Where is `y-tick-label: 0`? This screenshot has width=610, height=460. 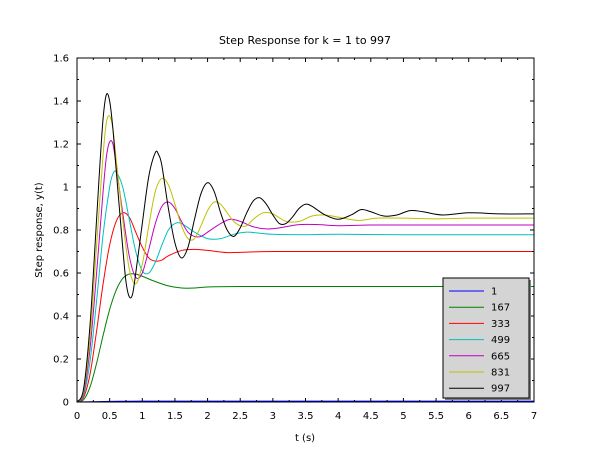 y-tick-label: 0 is located at coordinates (66, 403).